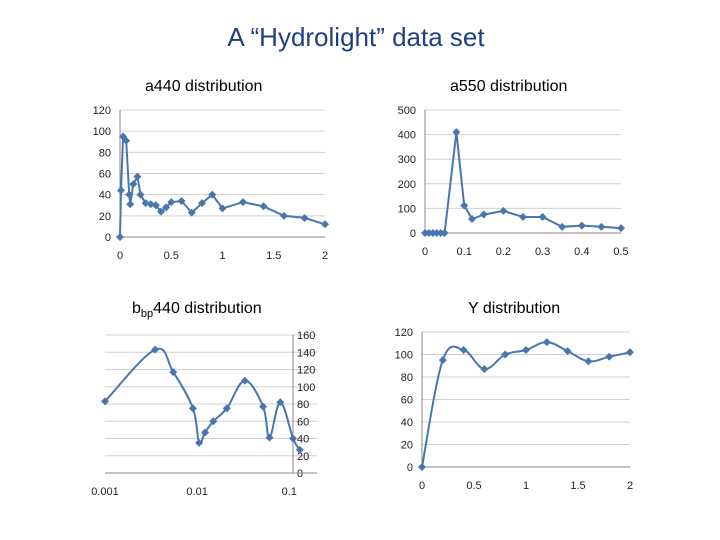 The width and height of the screenshot is (720, 540). Describe the element at coordinates (303, 422) in the screenshot. I see `bbp440-ytick-label: 60` at that location.